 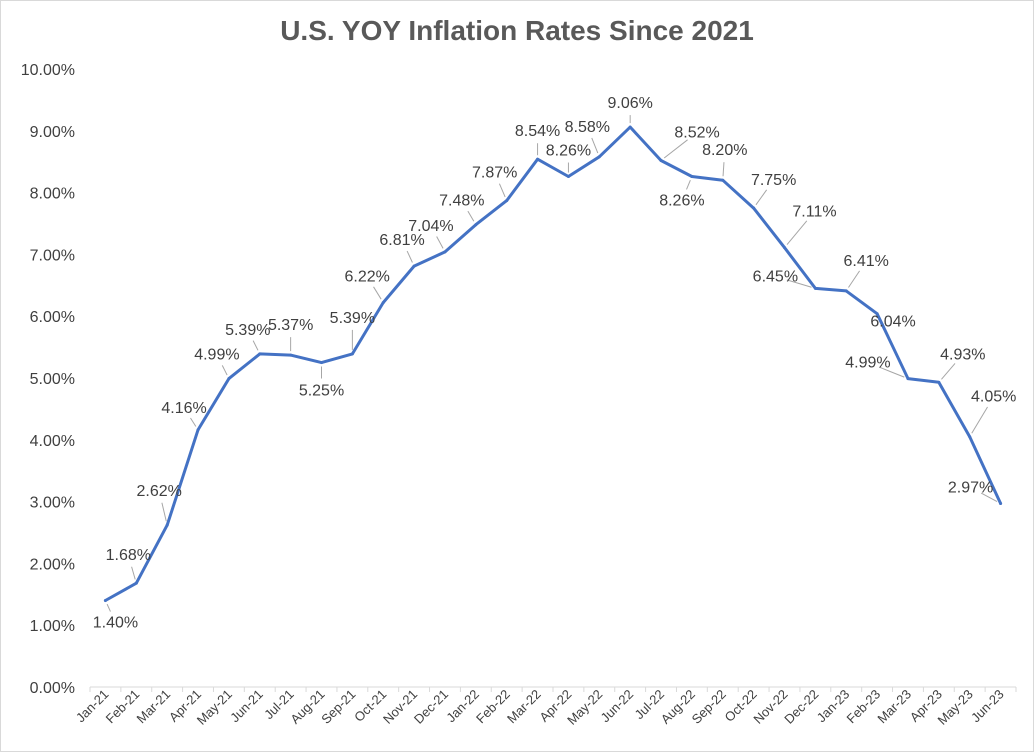 What do you see at coordinates (401, 240) in the screenshot?
I see `data-label: 6.81%` at bounding box center [401, 240].